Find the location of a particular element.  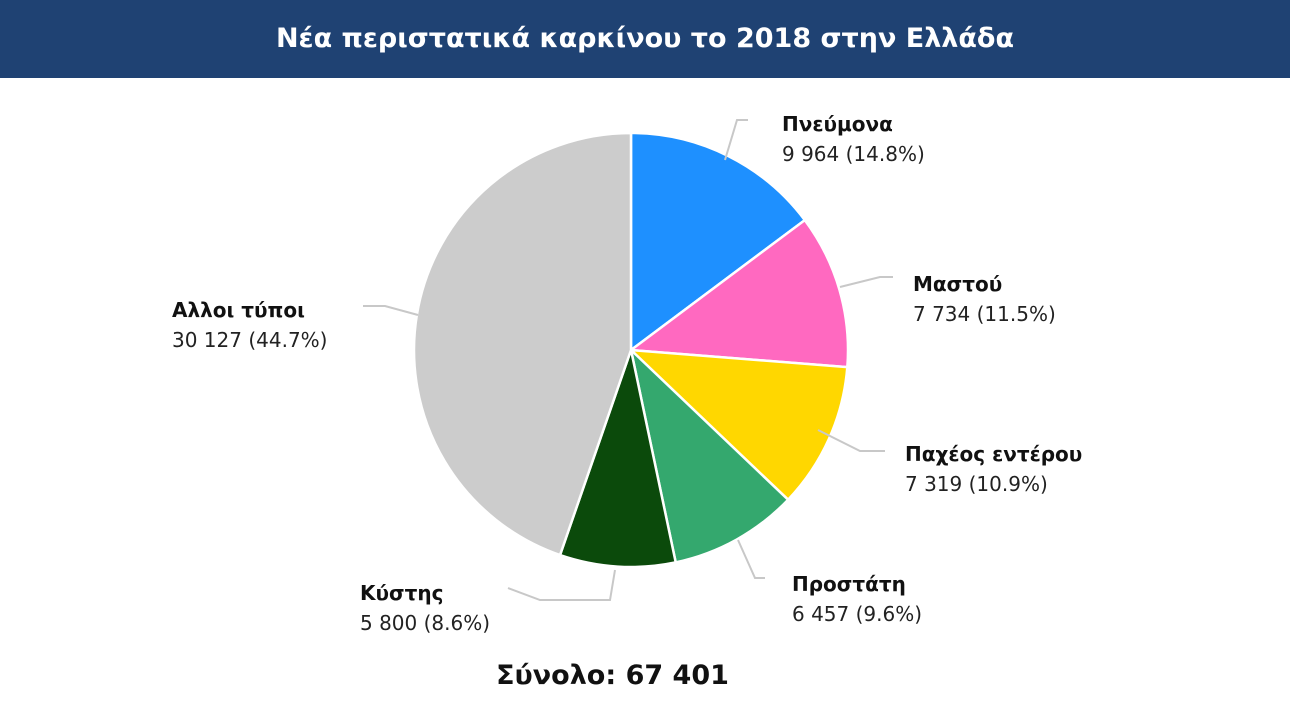

total-label: Σύνολο: is located at coordinates (556, 675).